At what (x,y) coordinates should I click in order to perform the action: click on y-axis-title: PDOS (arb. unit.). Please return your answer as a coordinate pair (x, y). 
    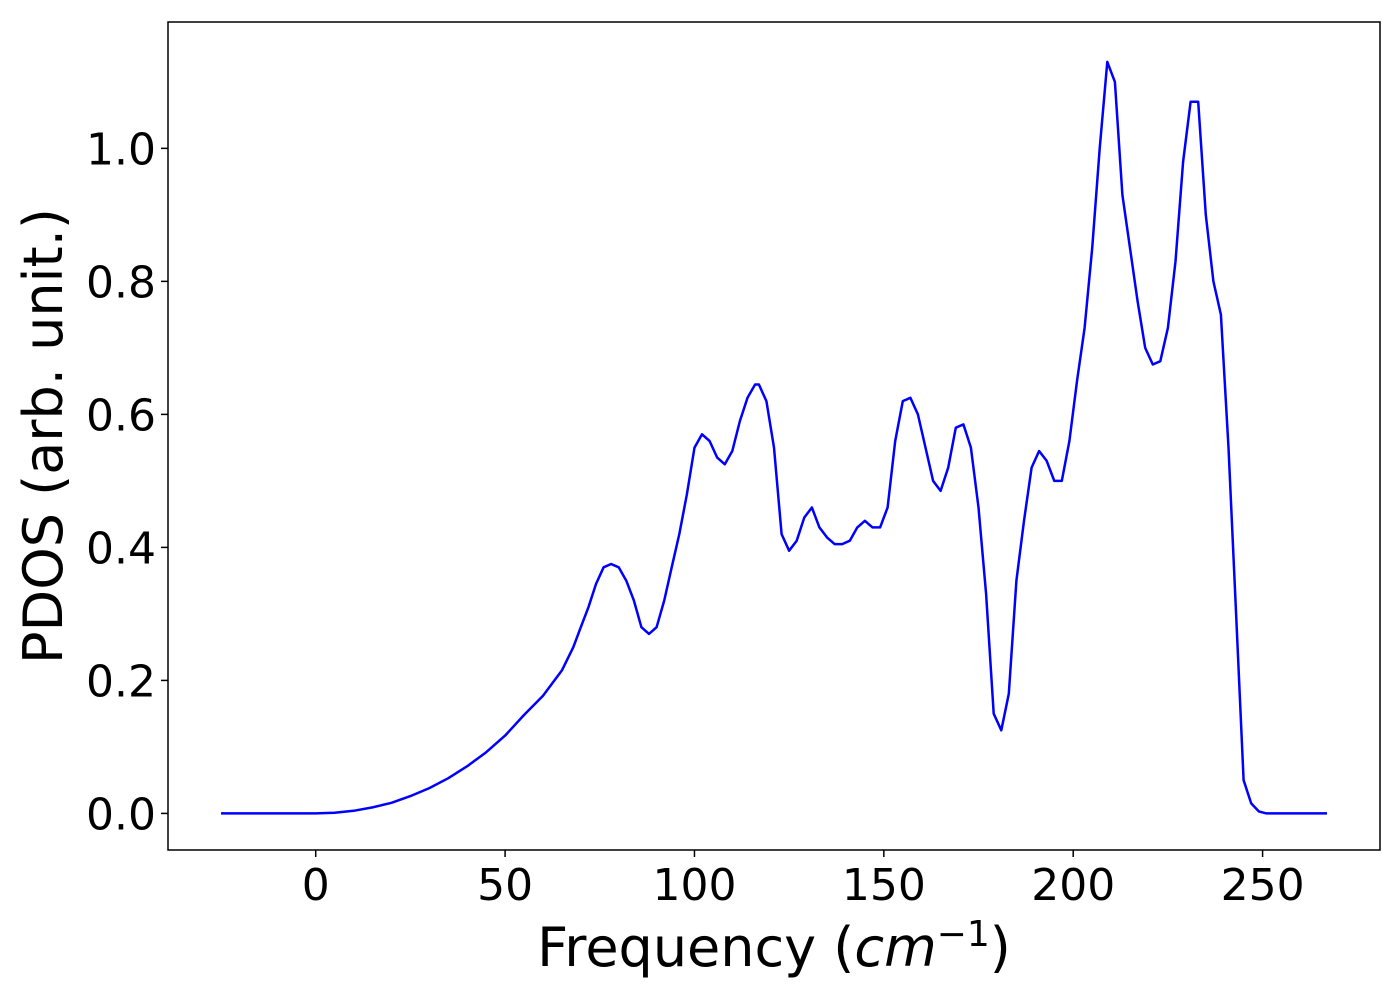
    Looking at the image, I should click on (43, 436).